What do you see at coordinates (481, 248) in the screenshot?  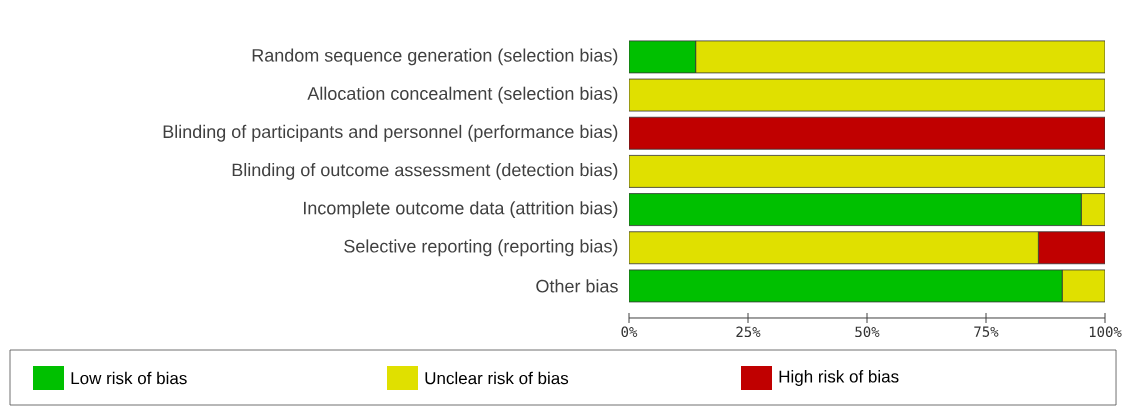 I see `y-tick-label: Selective reporting (reporting bias)` at bounding box center [481, 248].